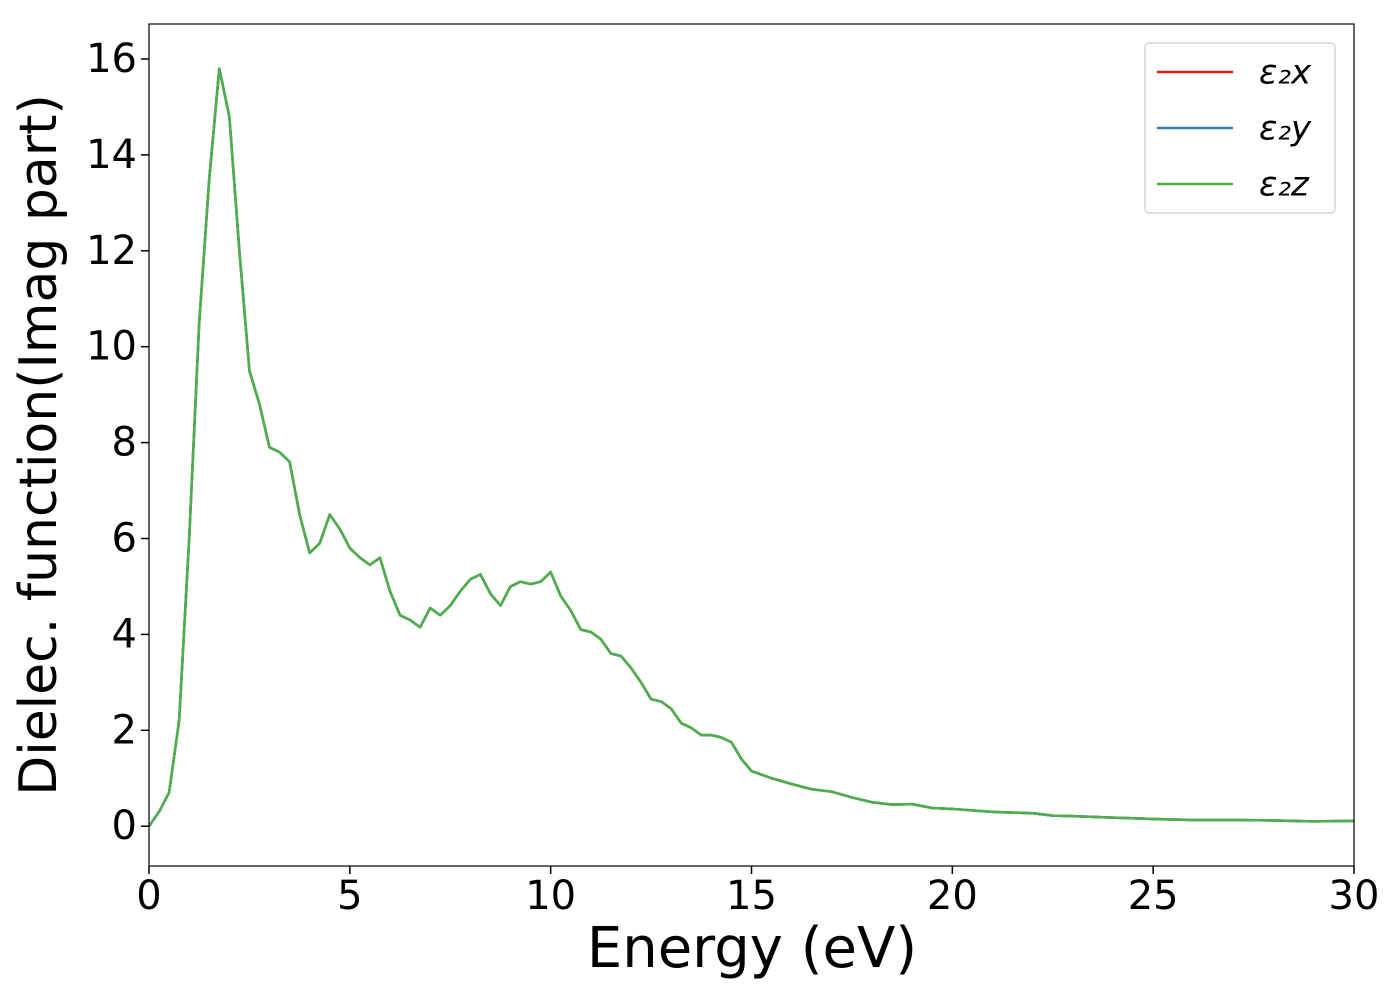 This screenshot has height=1000, width=1400. I want to click on x-tick-label: 0, so click(148, 896).